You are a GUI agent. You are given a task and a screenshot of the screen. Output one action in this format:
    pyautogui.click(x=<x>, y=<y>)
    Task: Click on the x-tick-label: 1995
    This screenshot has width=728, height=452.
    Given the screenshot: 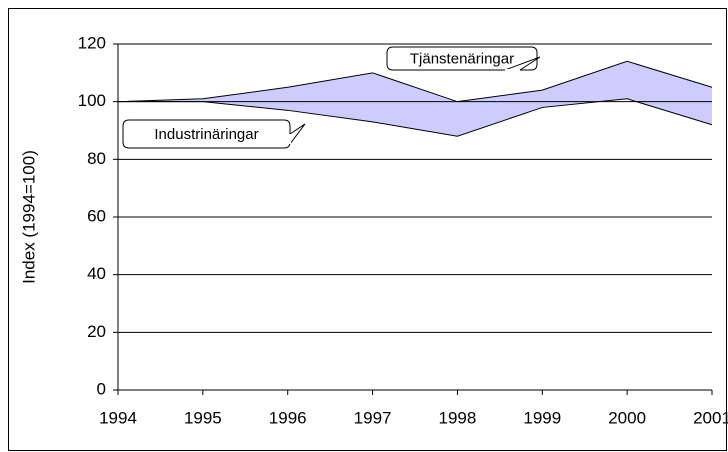 What is the action you would take?
    pyautogui.click(x=203, y=417)
    